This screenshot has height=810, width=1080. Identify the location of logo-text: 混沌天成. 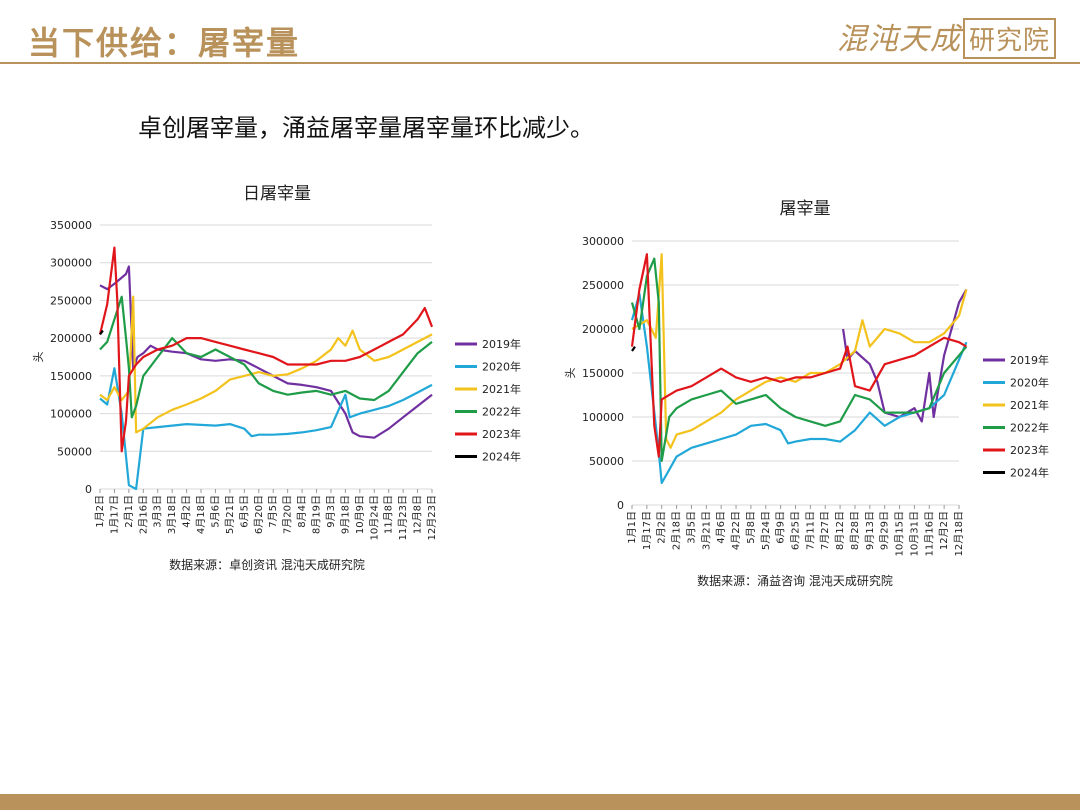
(898, 39).